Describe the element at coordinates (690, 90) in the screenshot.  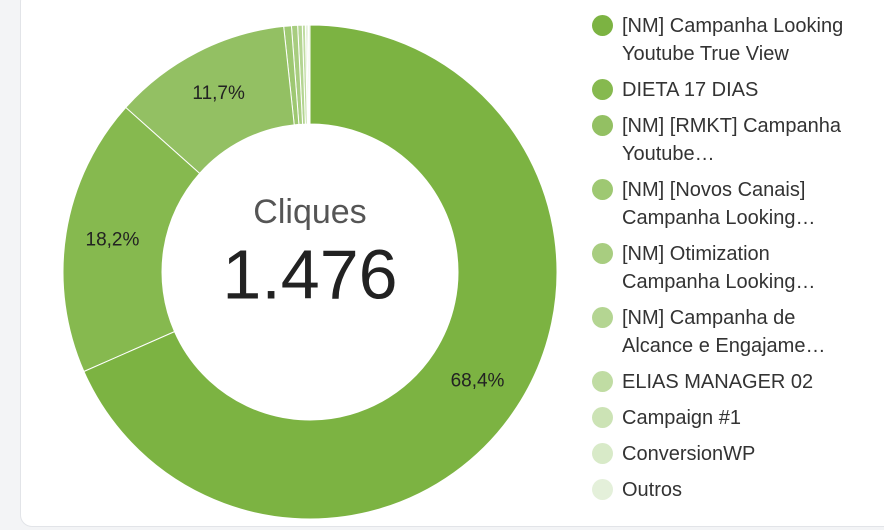
I see `legend-label: DIETA 17 DIAS` at that location.